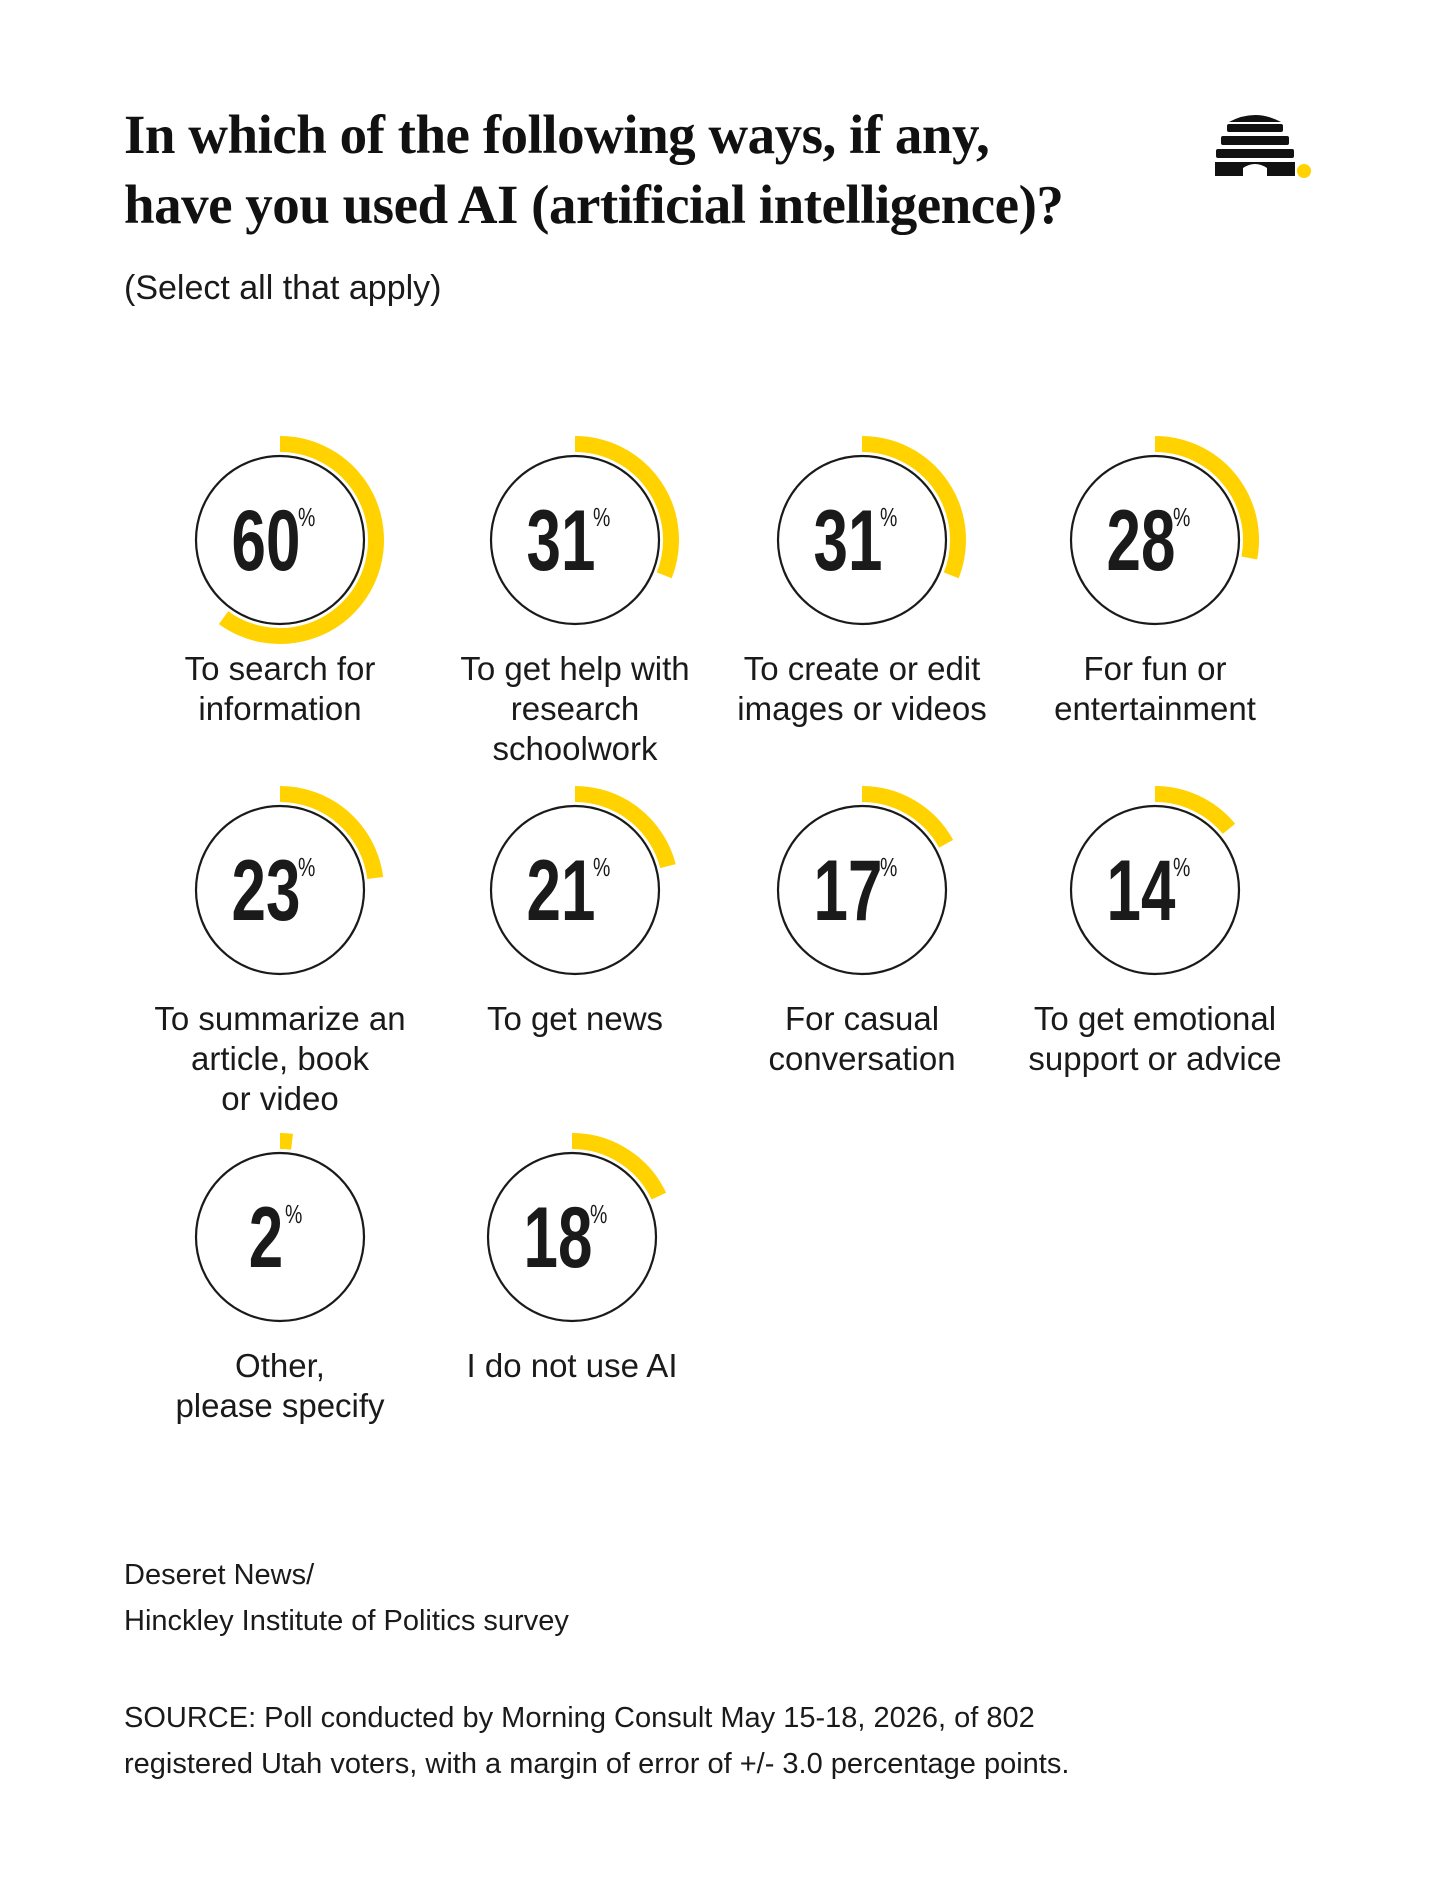 This screenshot has width=1440, height=1900. Describe the element at coordinates (346, 1621) in the screenshot. I see `credit-line-2: Hinckley Institute of Politics survey` at that location.